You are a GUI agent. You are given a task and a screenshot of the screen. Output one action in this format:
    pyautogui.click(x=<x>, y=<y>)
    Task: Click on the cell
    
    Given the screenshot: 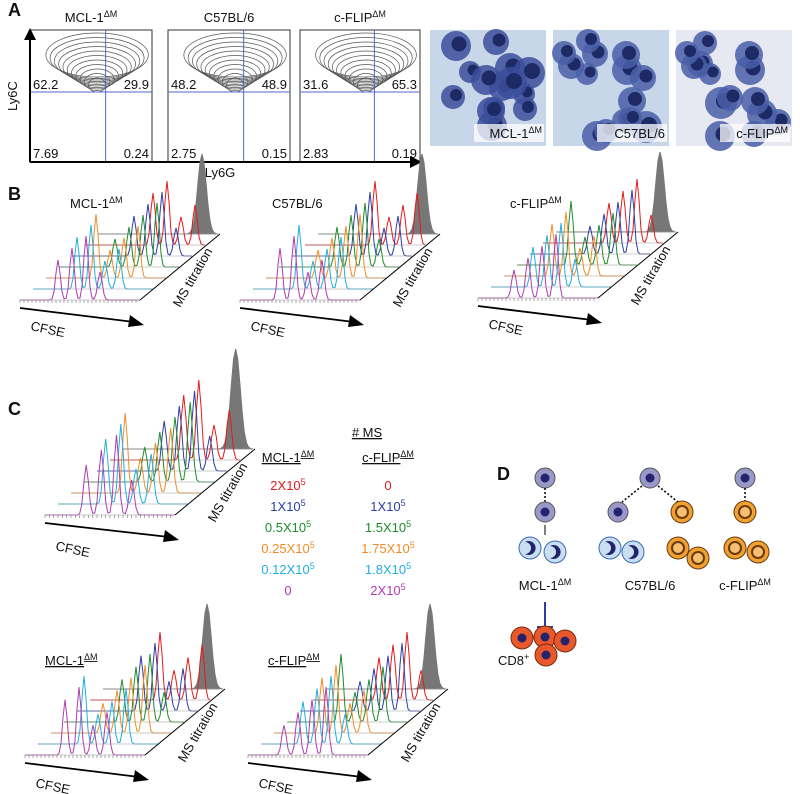 What is the action you would take?
    pyautogui.click(x=610, y=548)
    